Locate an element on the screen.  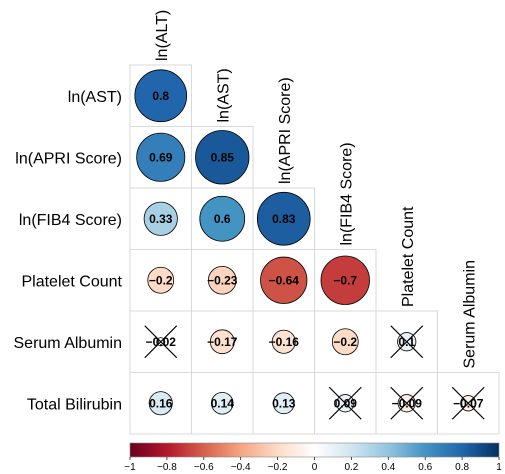
correlation-cell: 0.6 is located at coordinates (222, 218).